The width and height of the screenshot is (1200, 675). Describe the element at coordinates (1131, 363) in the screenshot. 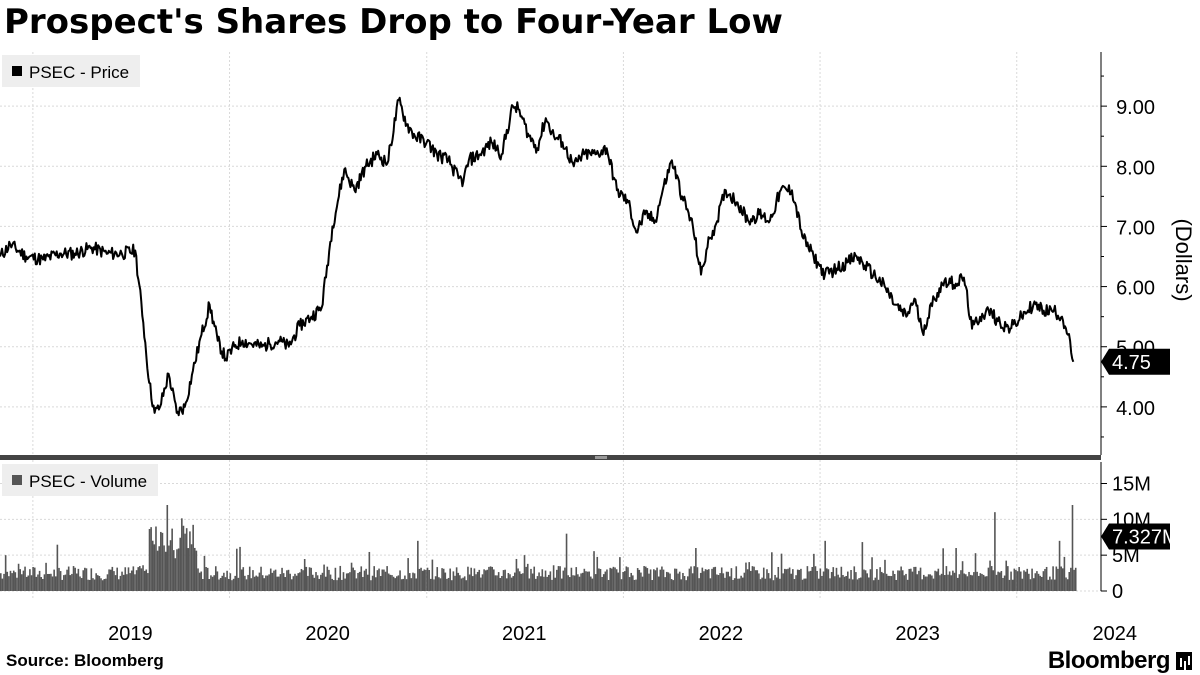

I see `price-last-value-text: 4.75` at that location.